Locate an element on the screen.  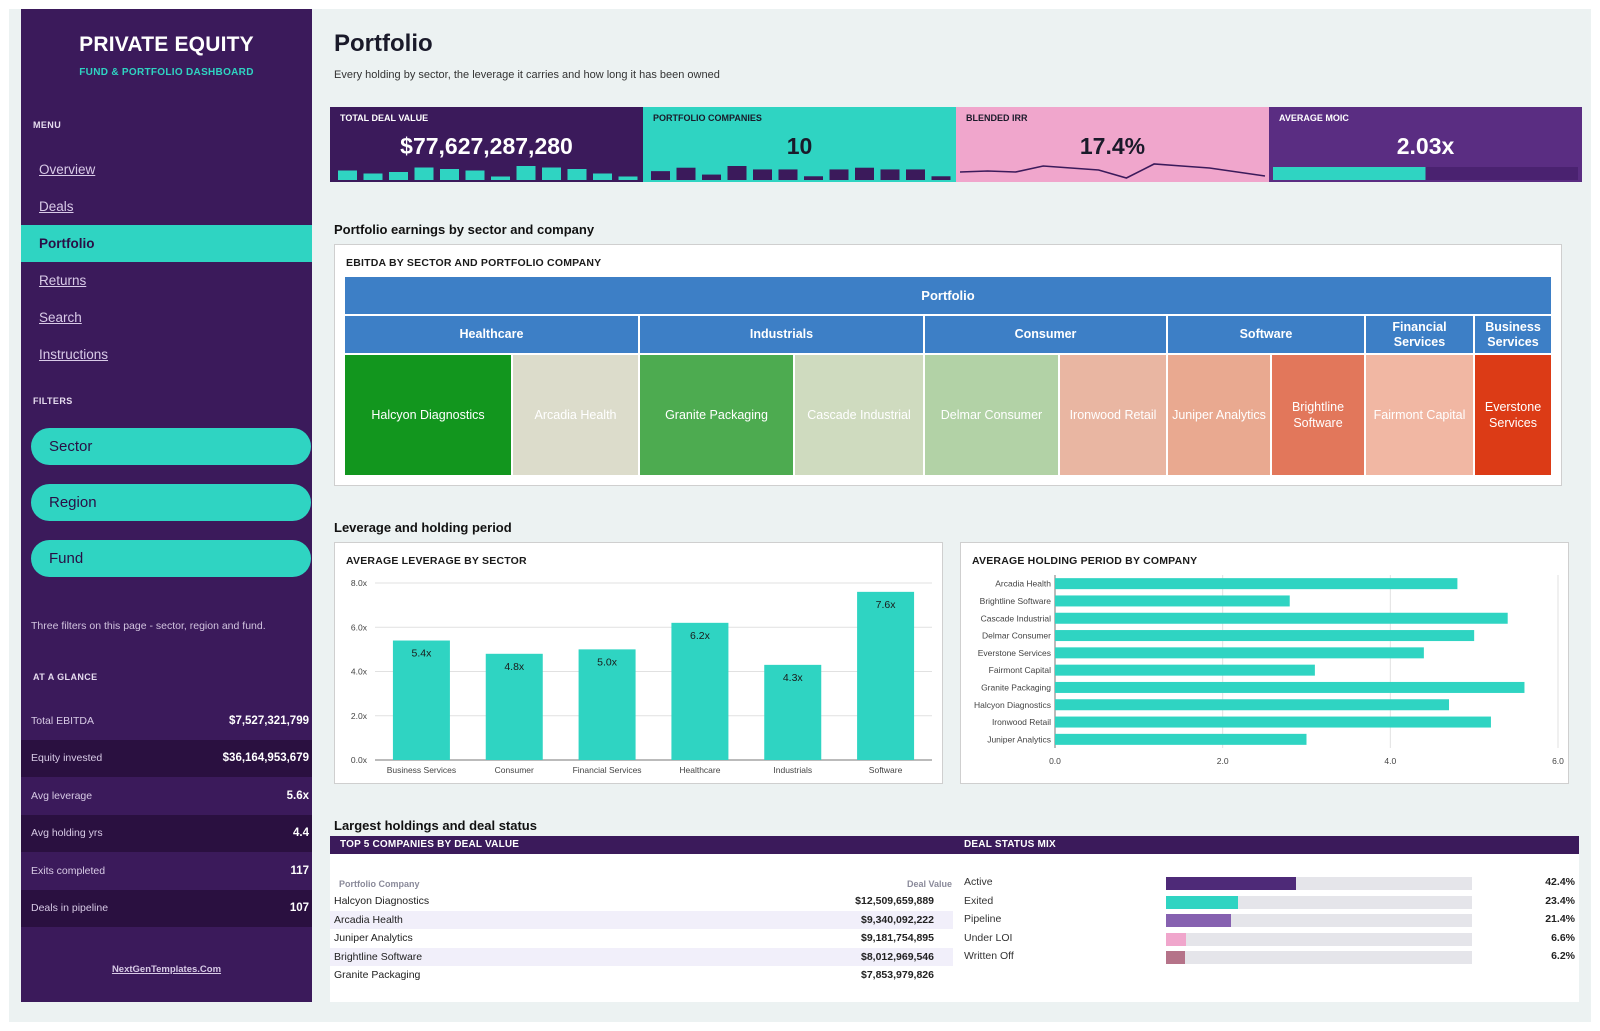
y-tick-label: Delmar Consumer is located at coordinates (1016, 636).